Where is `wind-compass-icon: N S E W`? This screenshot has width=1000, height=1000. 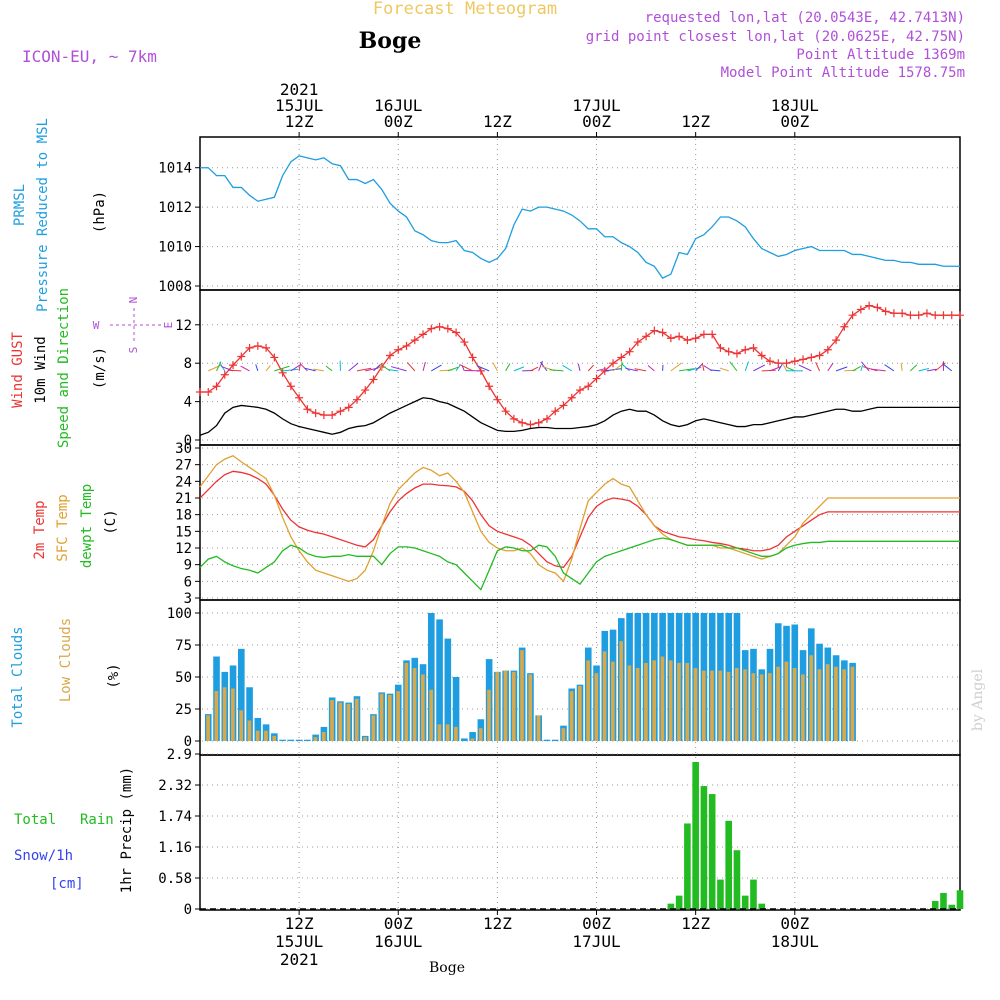 wind-compass-icon: N S E W is located at coordinates (134, 325).